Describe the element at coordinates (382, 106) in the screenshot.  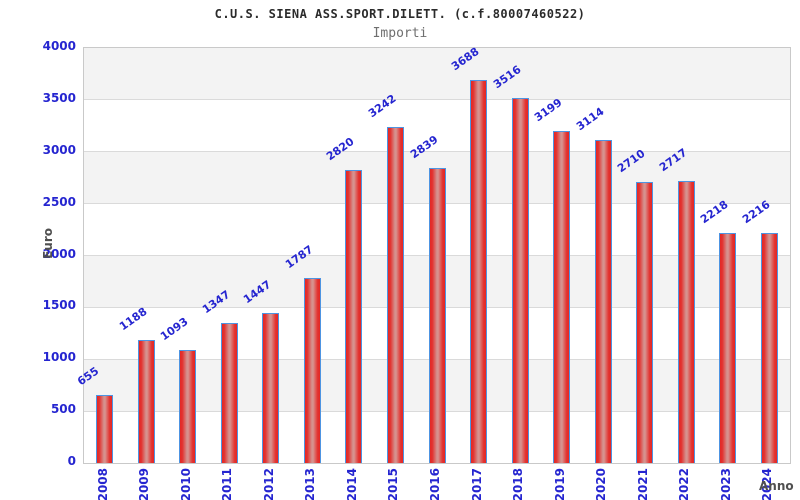
I see `bar-value-label: 3242` at that location.